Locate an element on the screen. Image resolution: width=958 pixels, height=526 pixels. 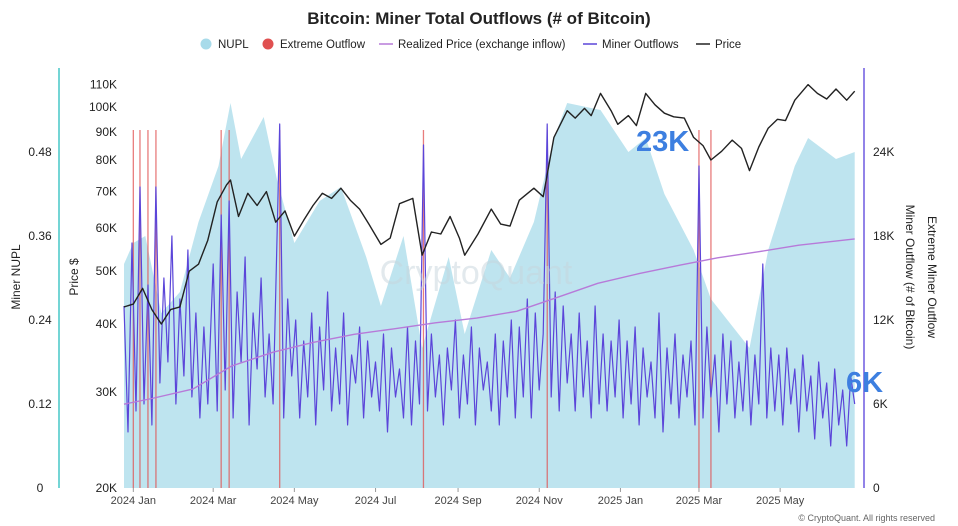
price-tick-2: 40K is located at coordinates (106, 324).